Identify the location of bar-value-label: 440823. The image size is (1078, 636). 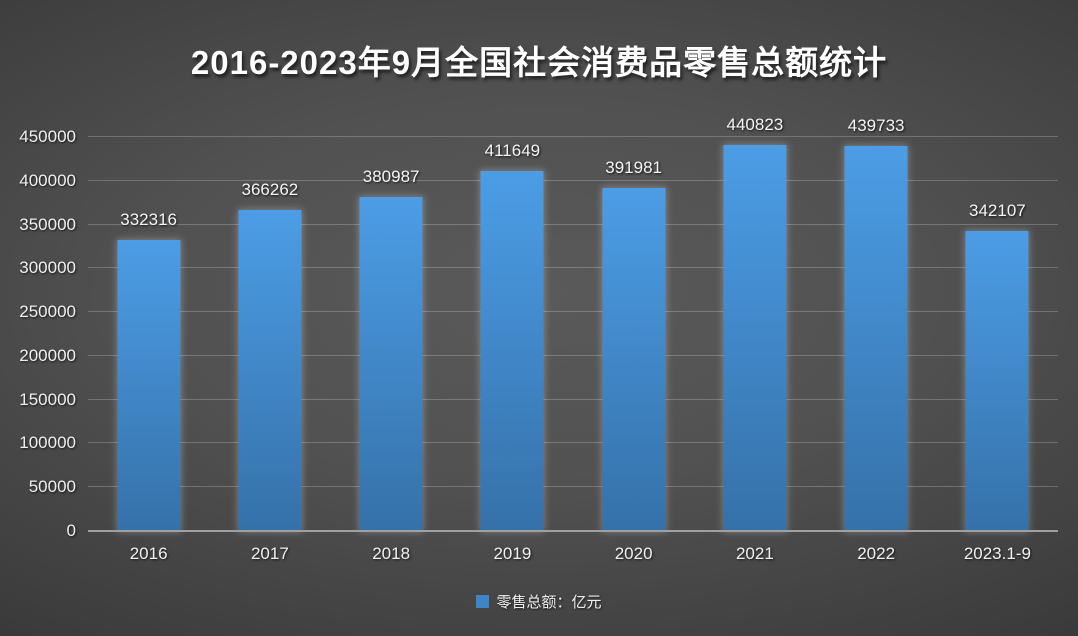
(755, 125).